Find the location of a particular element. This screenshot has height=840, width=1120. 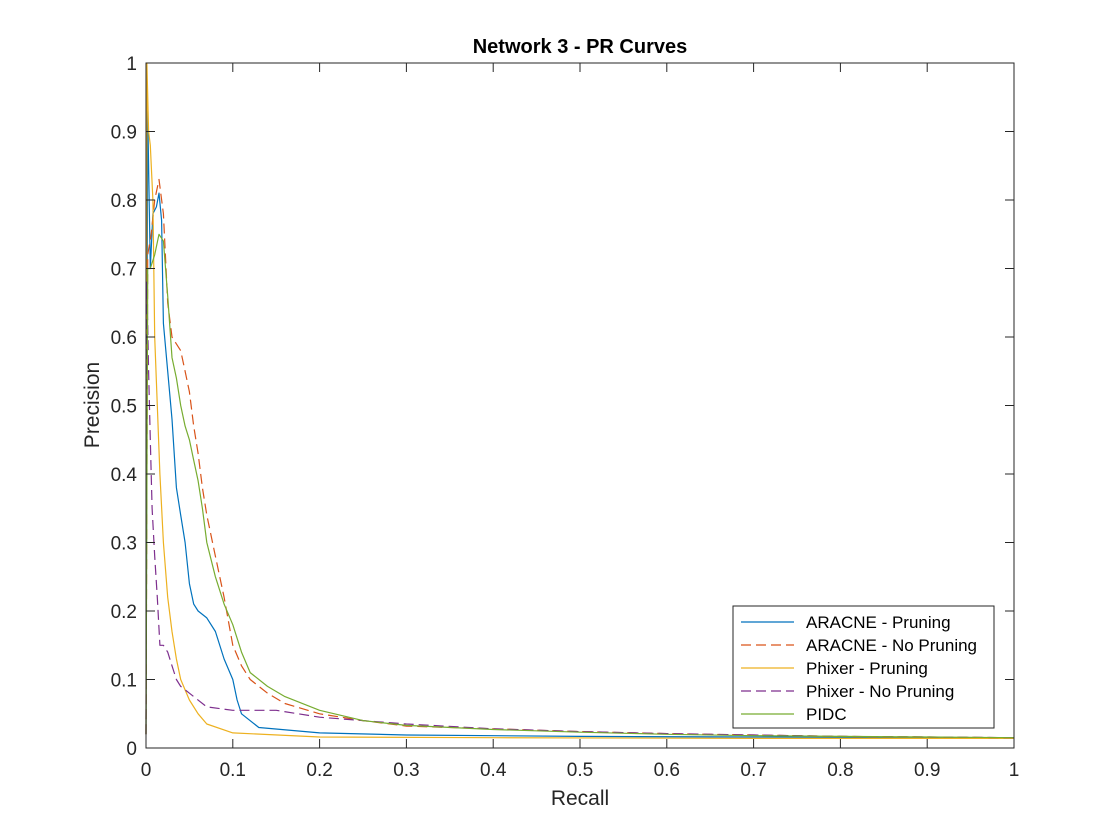

x-tick-label: 0.9 is located at coordinates (927, 770).